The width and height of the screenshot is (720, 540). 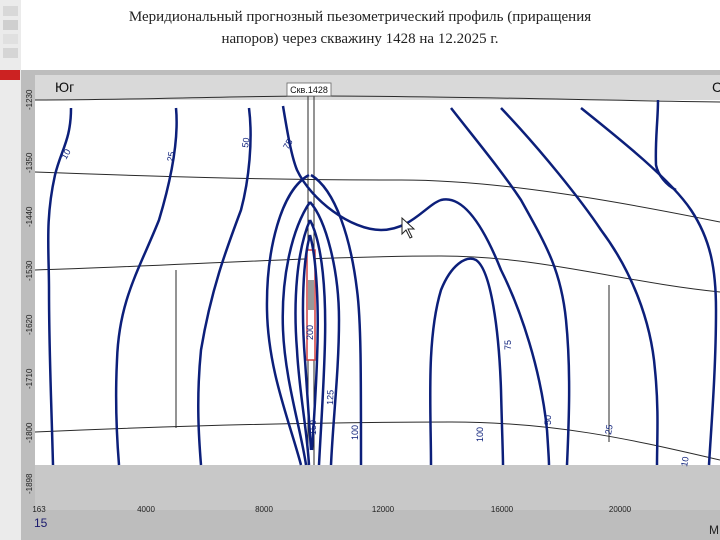 I want to click on well-label-box, so click(x=309, y=89).